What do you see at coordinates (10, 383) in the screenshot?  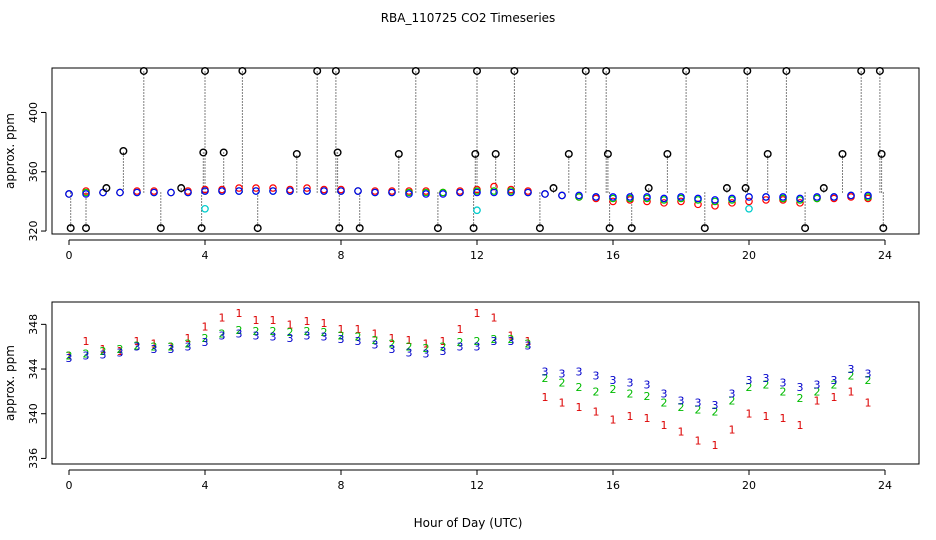 I see `bottom-y-axis-label: approx. ppm` at bounding box center [10, 383].